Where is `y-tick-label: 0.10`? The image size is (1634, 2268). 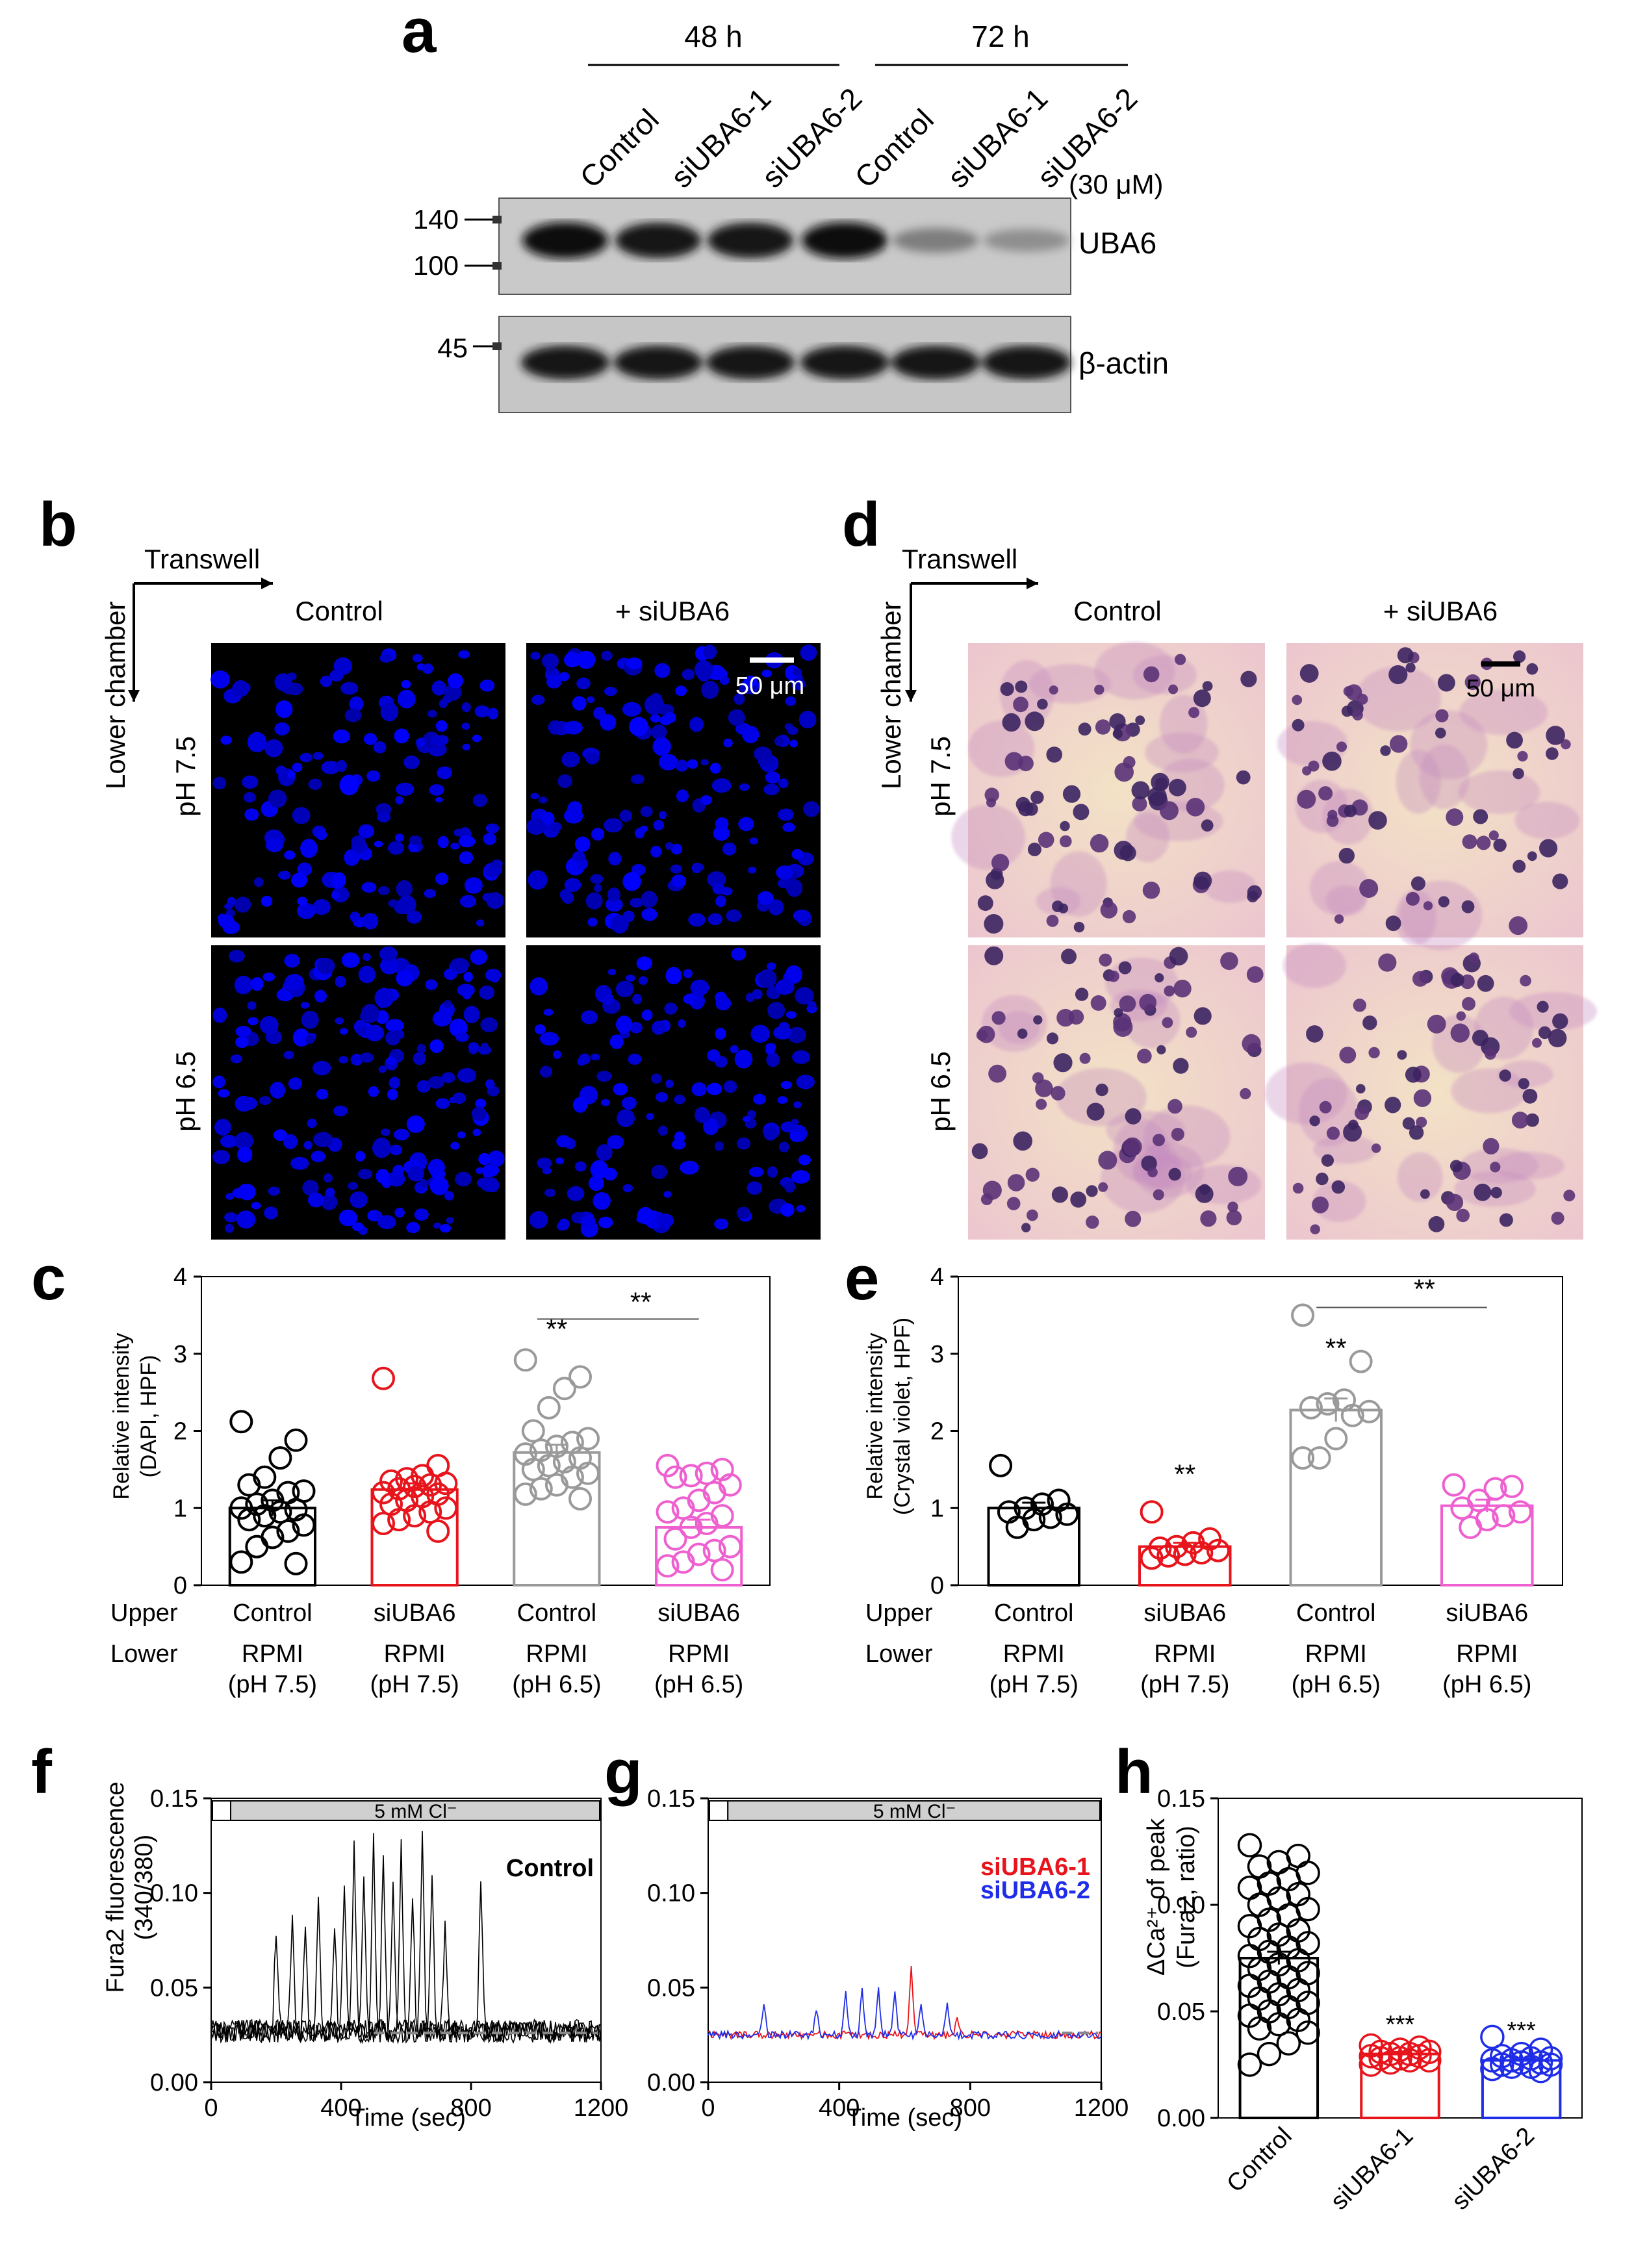 y-tick-label: 0.10 is located at coordinates (671, 1893).